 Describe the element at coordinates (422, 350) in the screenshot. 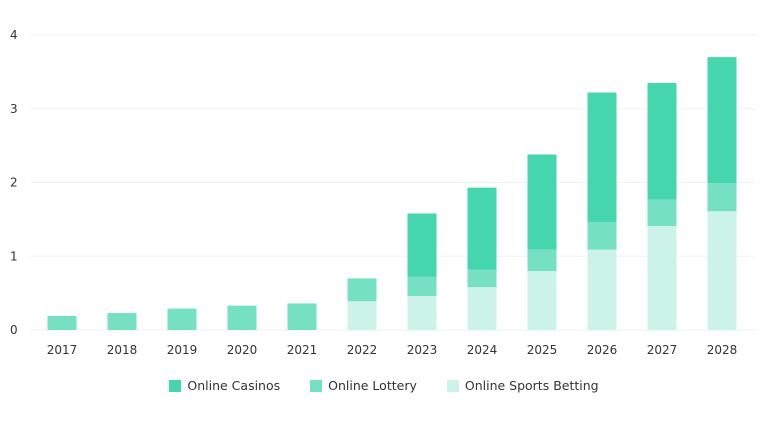

I see `x-tick-label: 2023` at that location.